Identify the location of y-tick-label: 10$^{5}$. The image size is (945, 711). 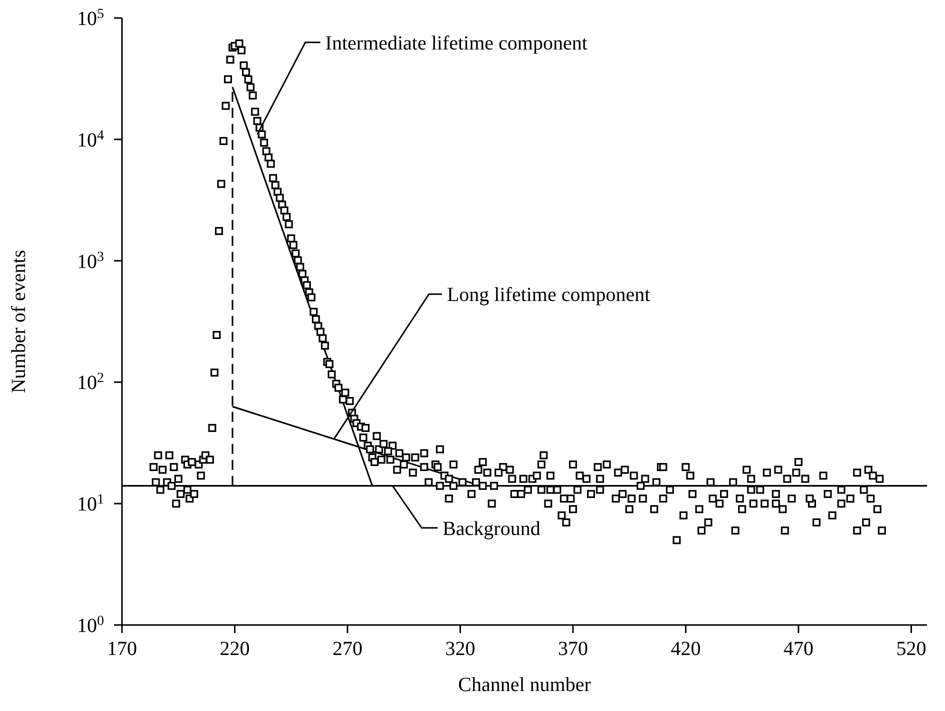
(90, 18).